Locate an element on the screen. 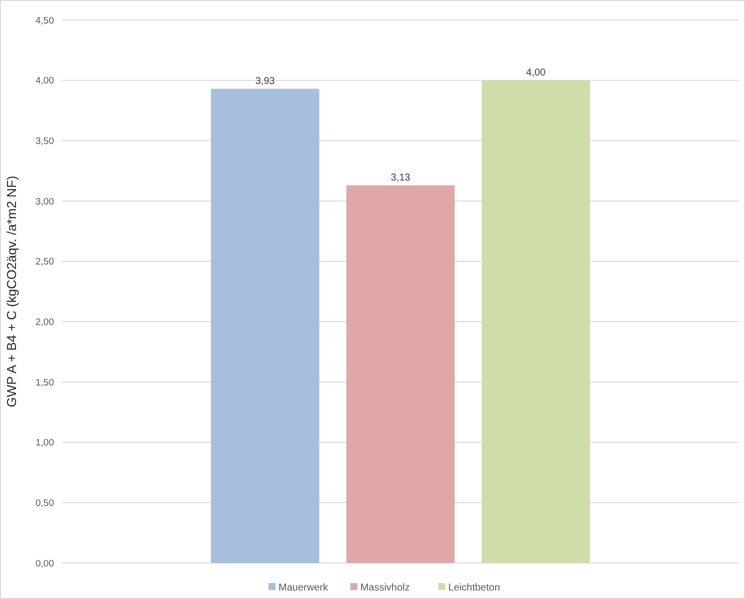 The width and height of the screenshot is (745, 599). y-tick-label: 1,00 is located at coordinates (45, 443).